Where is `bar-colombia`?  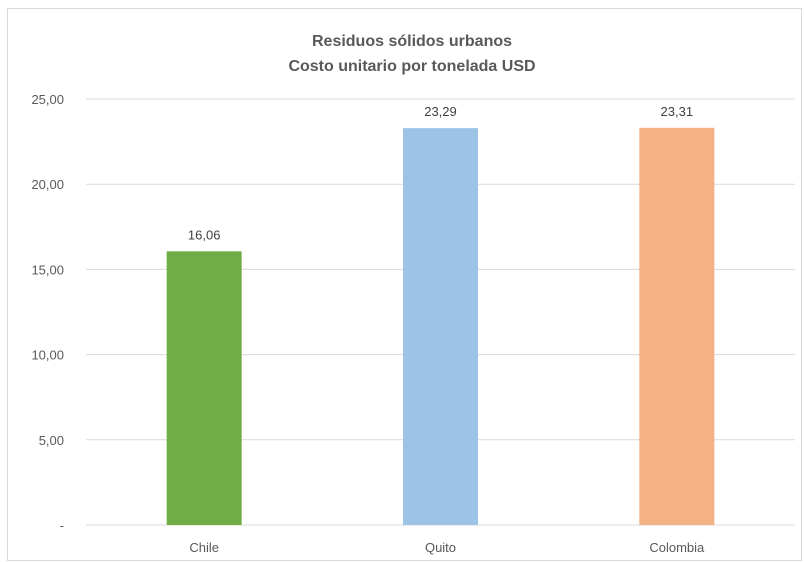
bar-colombia is located at coordinates (677, 326).